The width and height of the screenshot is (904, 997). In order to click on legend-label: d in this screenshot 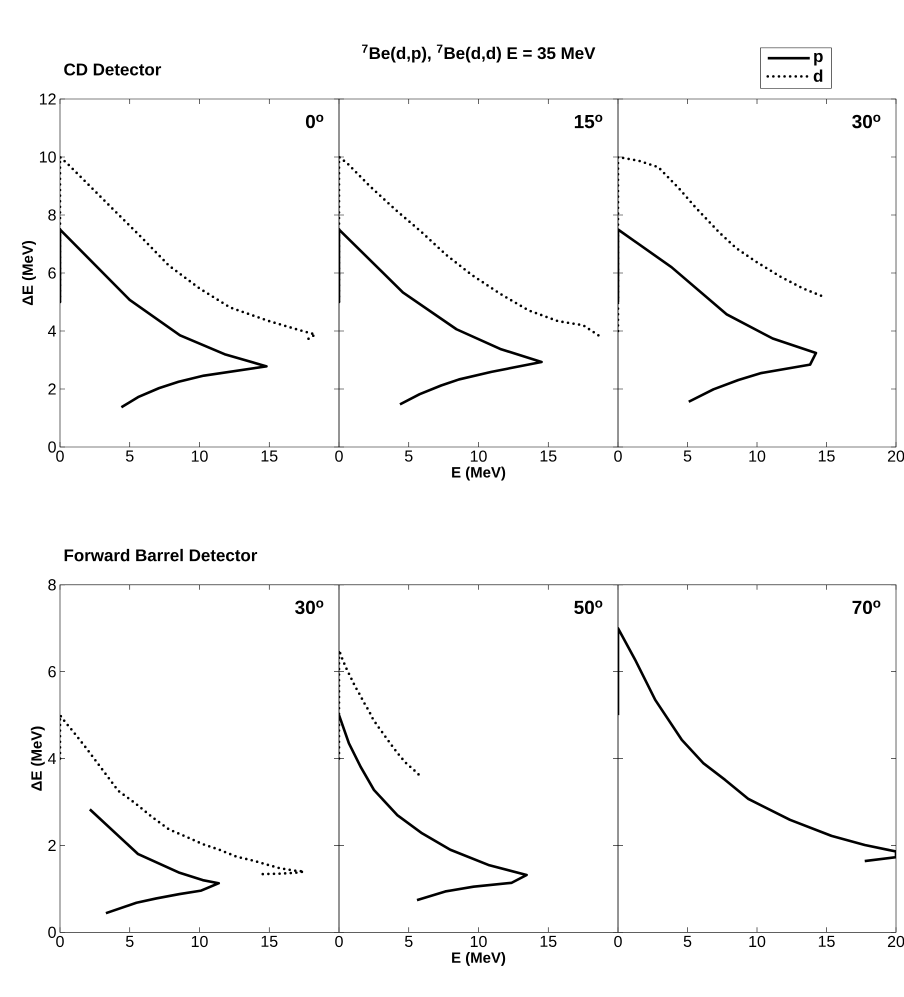, I will do `click(818, 75)`.